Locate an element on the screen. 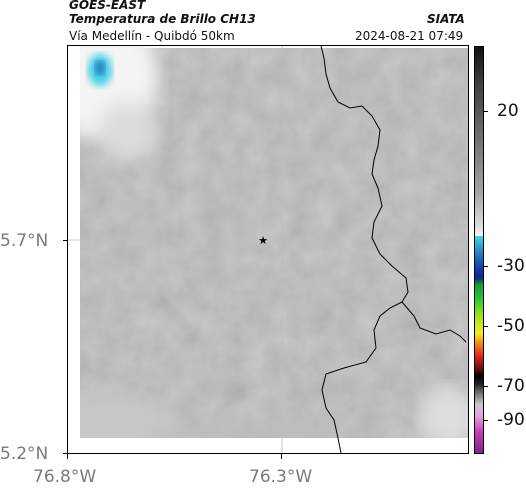  region-subtitle: Vía Medellín - Quibdó 50km is located at coordinates (152, 36).